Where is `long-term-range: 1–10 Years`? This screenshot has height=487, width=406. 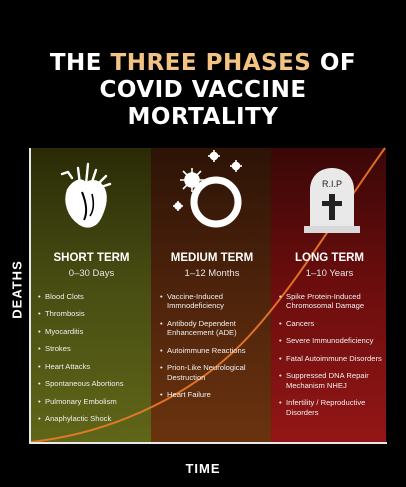
long-term-range: 1–10 Years is located at coordinates (329, 273).